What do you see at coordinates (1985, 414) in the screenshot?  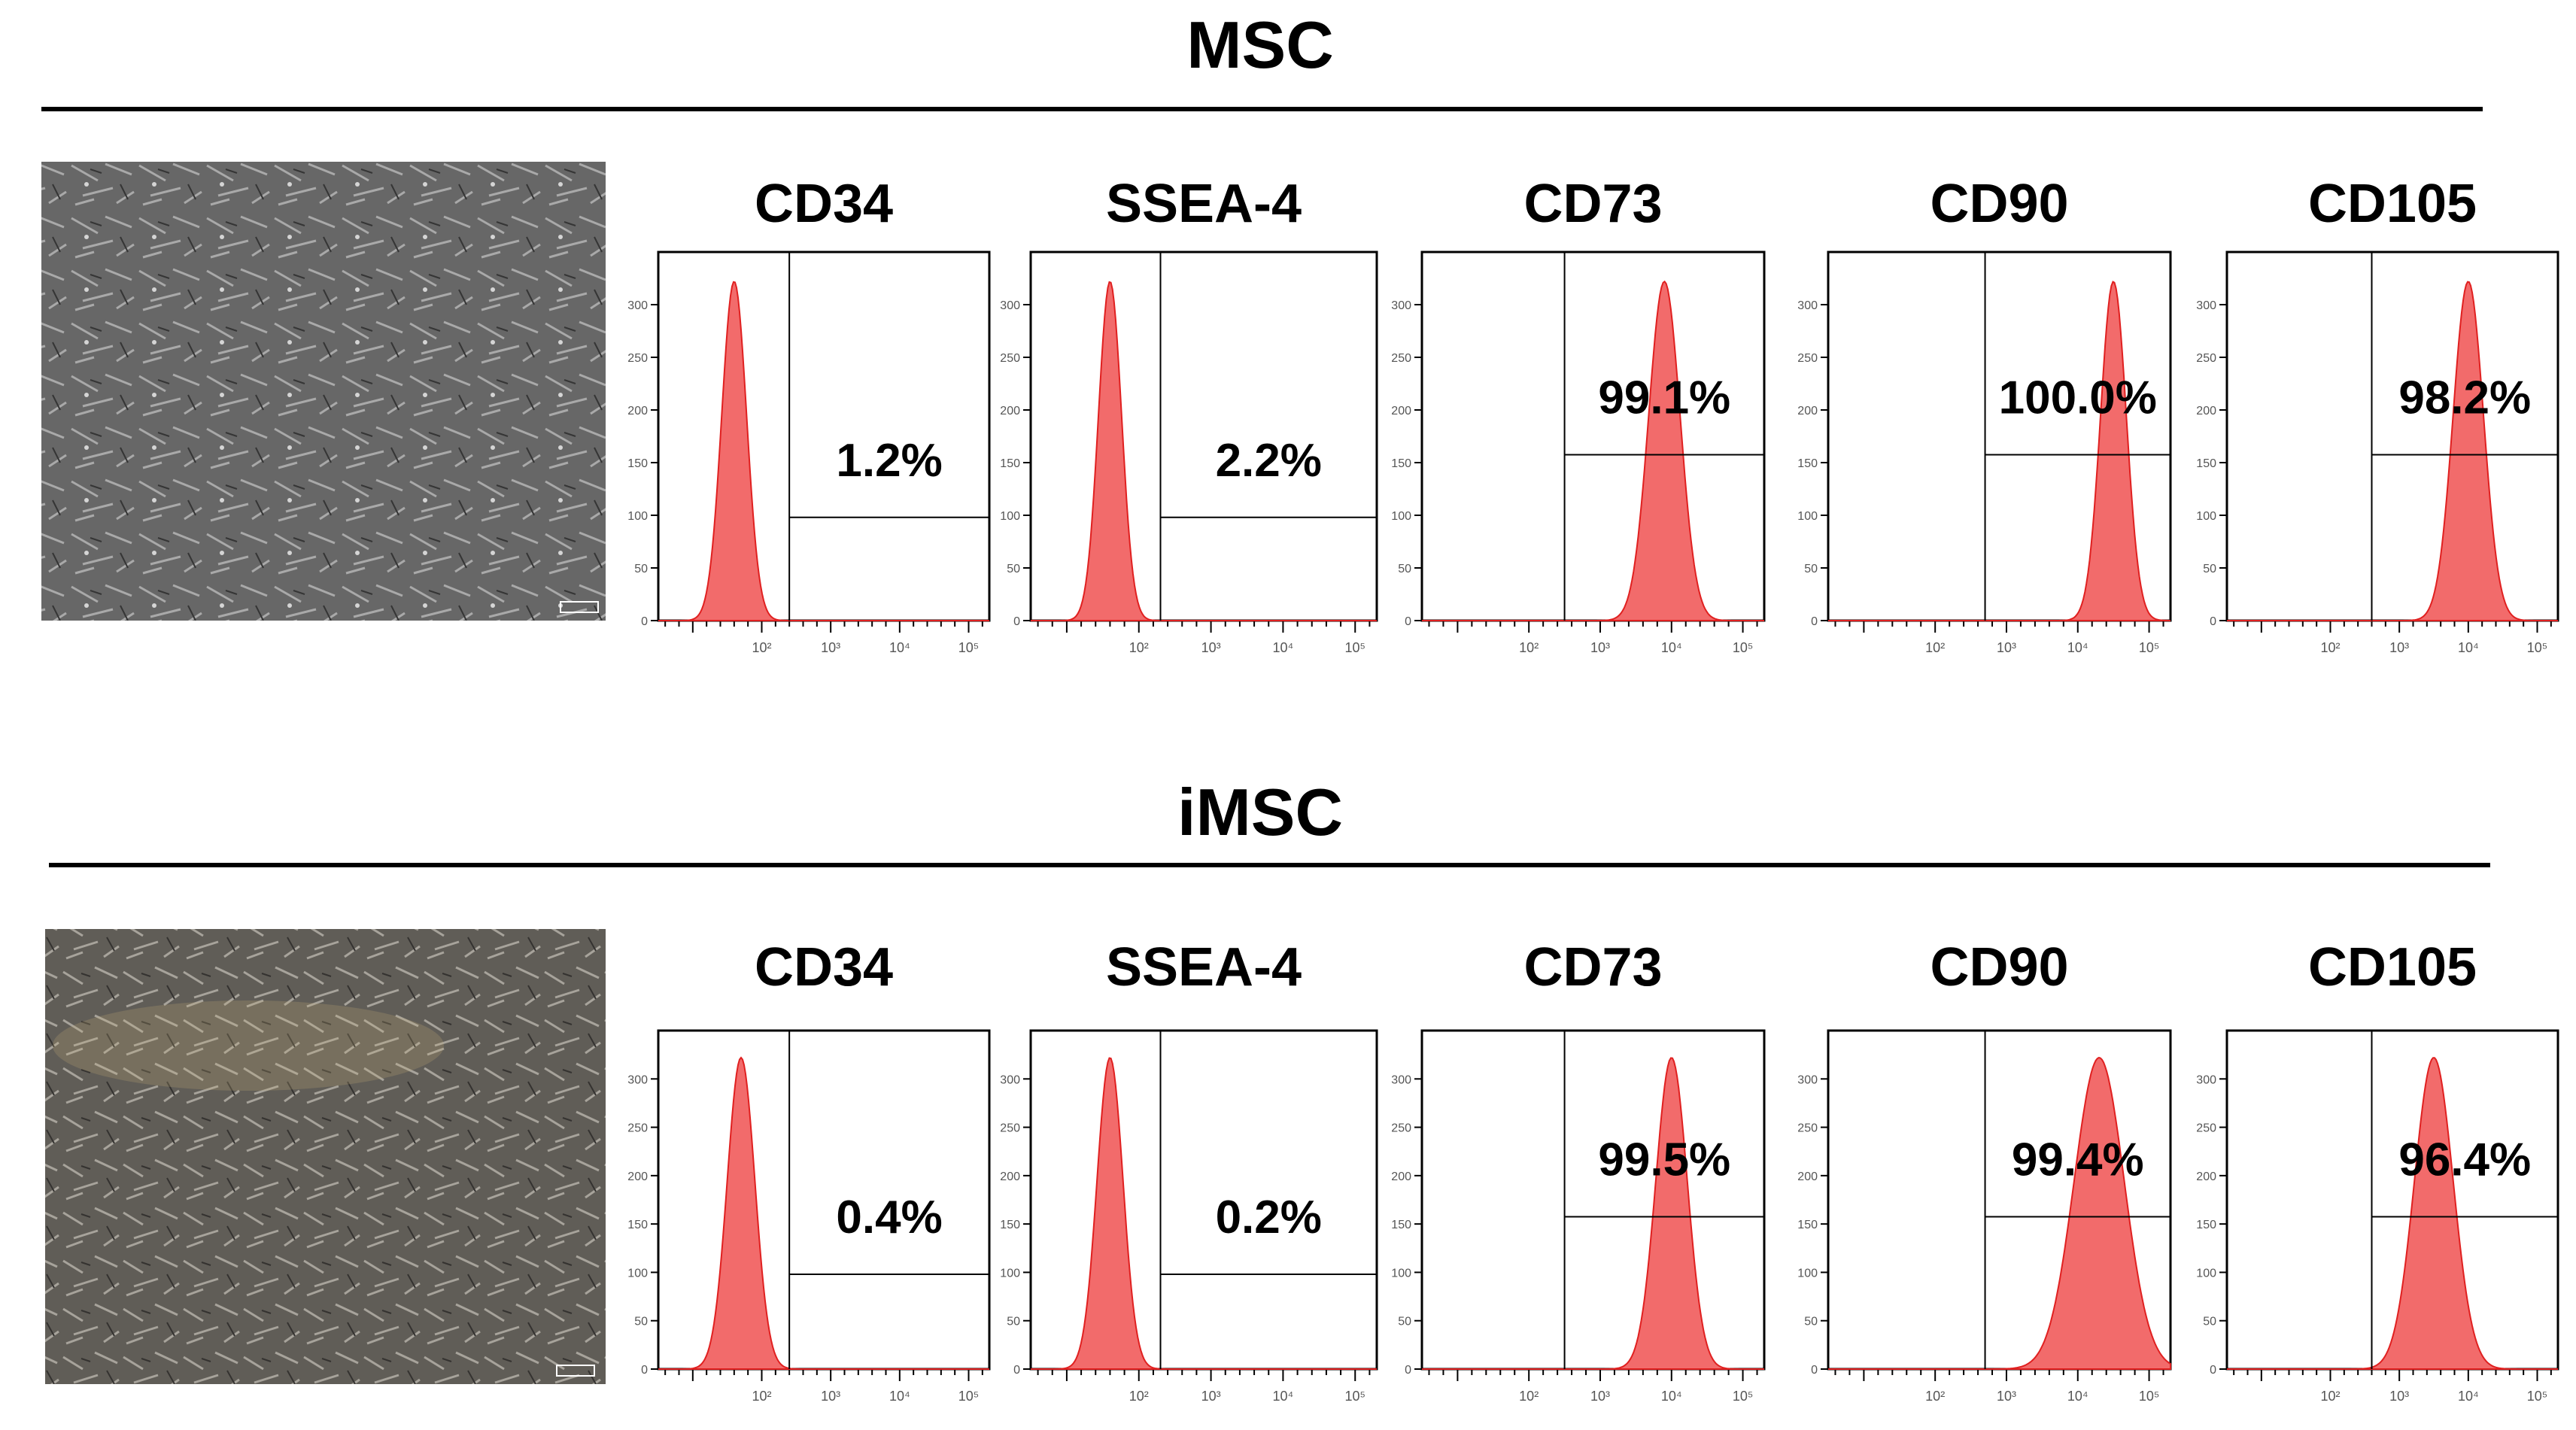 I see `histogram-msc-cd90: CD90 0 50 100 150 200 250 300 10² 10³ 10⁴ 10⁵ 100.0%` at bounding box center [1985, 414].